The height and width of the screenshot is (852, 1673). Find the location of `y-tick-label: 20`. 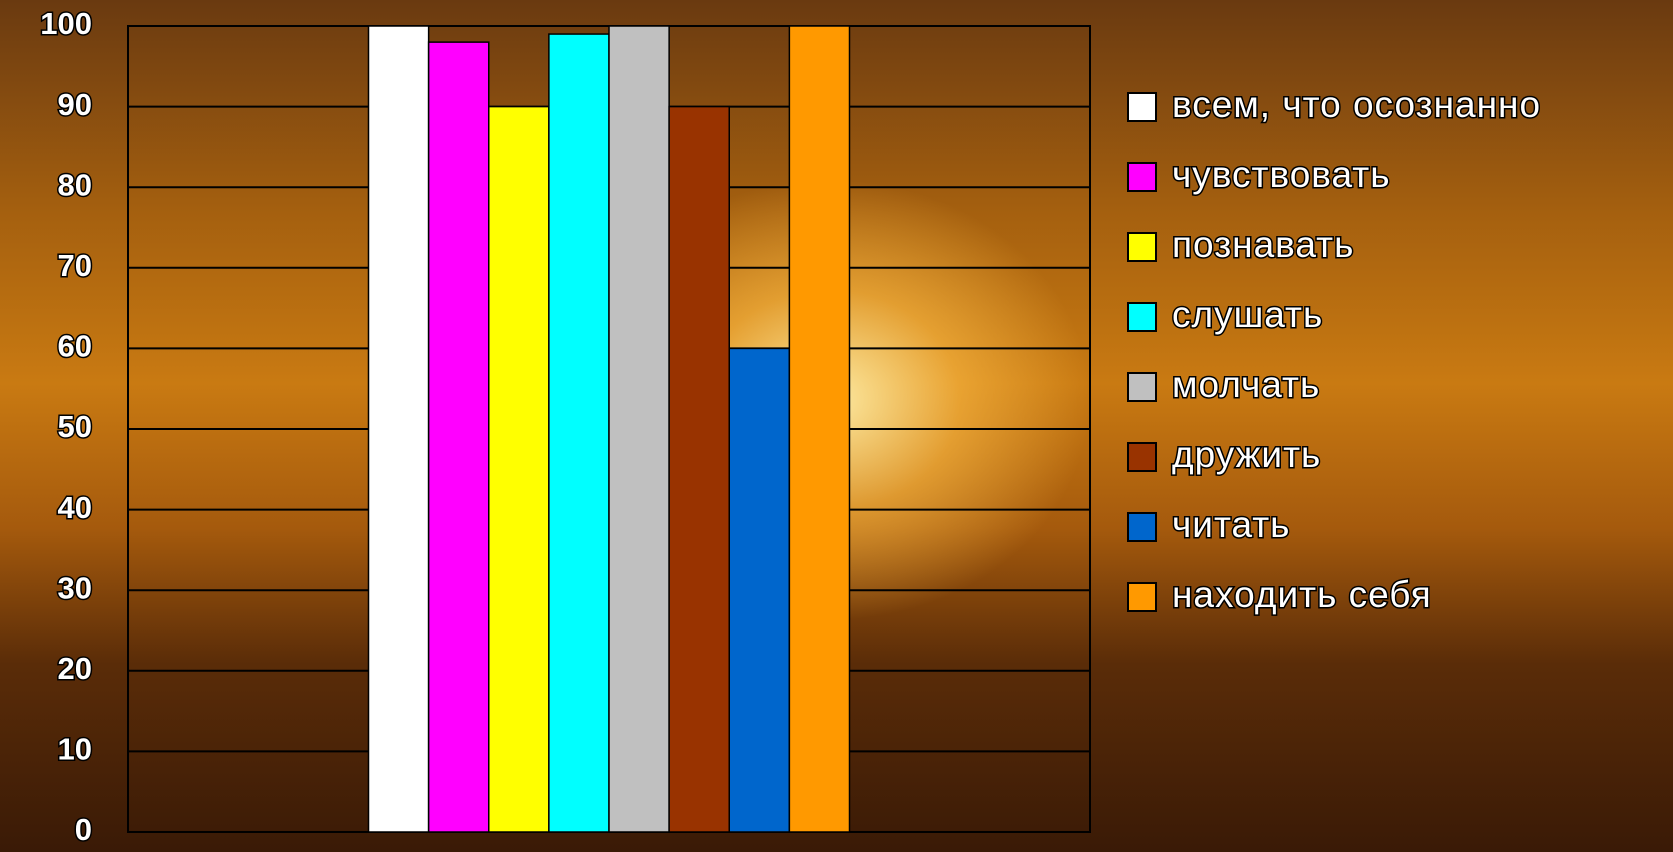

y-tick-label: 20 is located at coordinates (75, 668).